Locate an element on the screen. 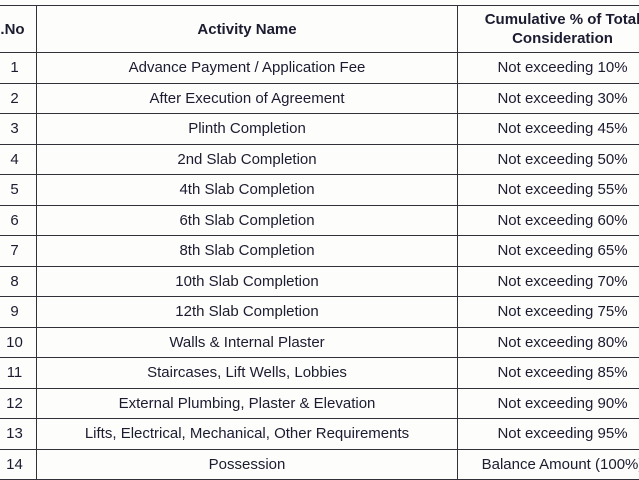  column-header-sno: S.No is located at coordinates (18, 29).